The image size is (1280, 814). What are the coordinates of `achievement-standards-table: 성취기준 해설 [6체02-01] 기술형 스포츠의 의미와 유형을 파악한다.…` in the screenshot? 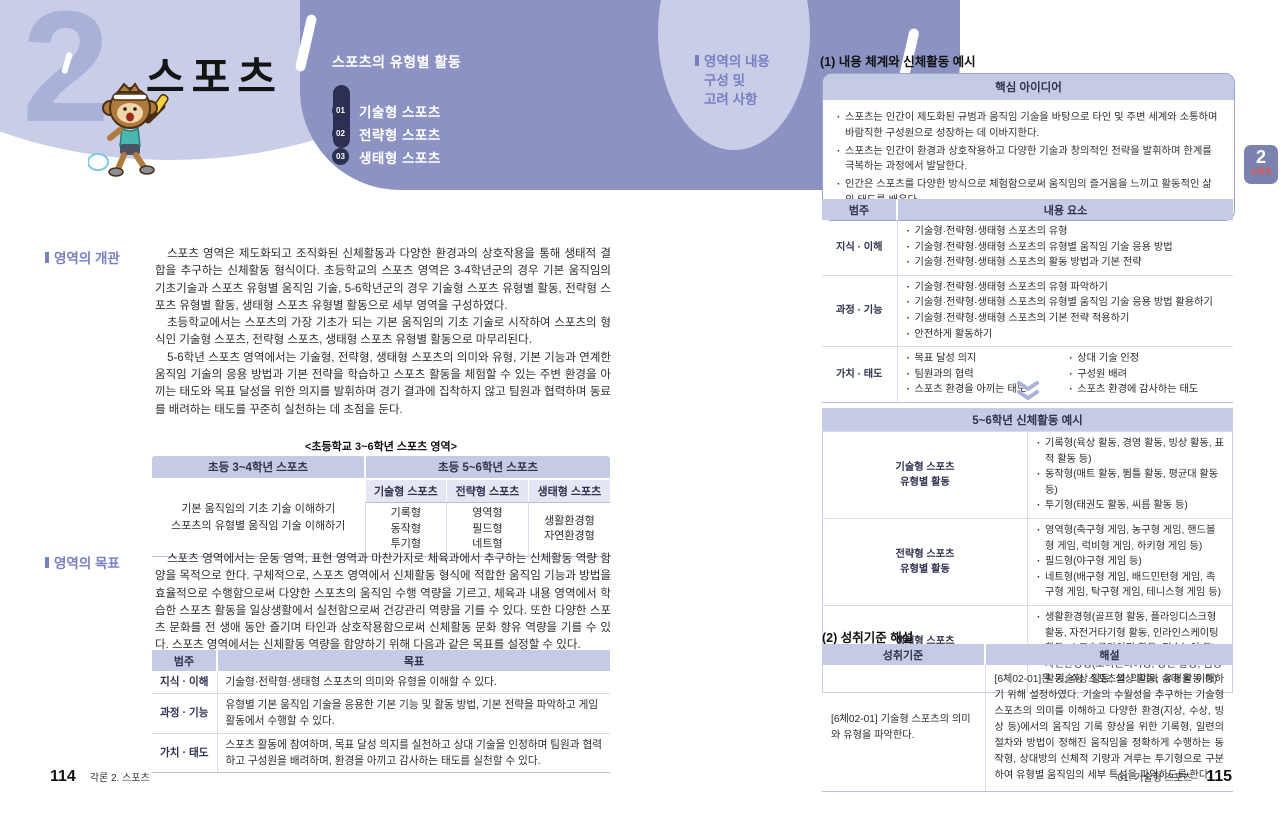 It's located at (1027, 718).